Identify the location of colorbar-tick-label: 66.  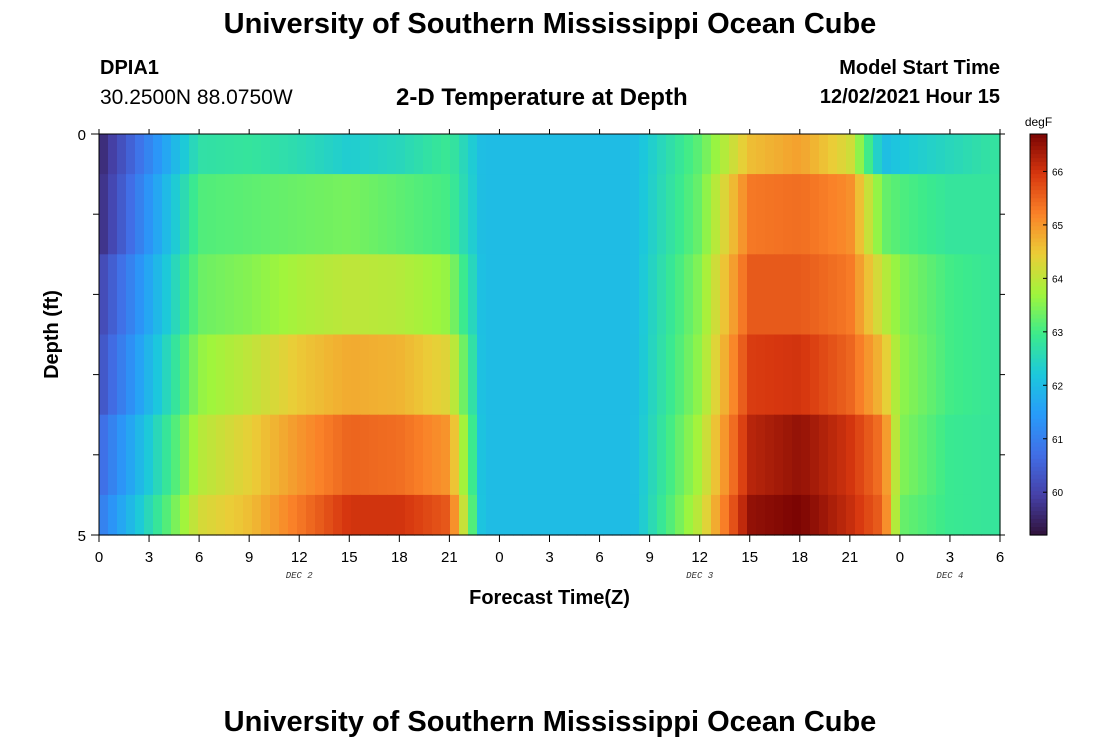
(1058, 172).